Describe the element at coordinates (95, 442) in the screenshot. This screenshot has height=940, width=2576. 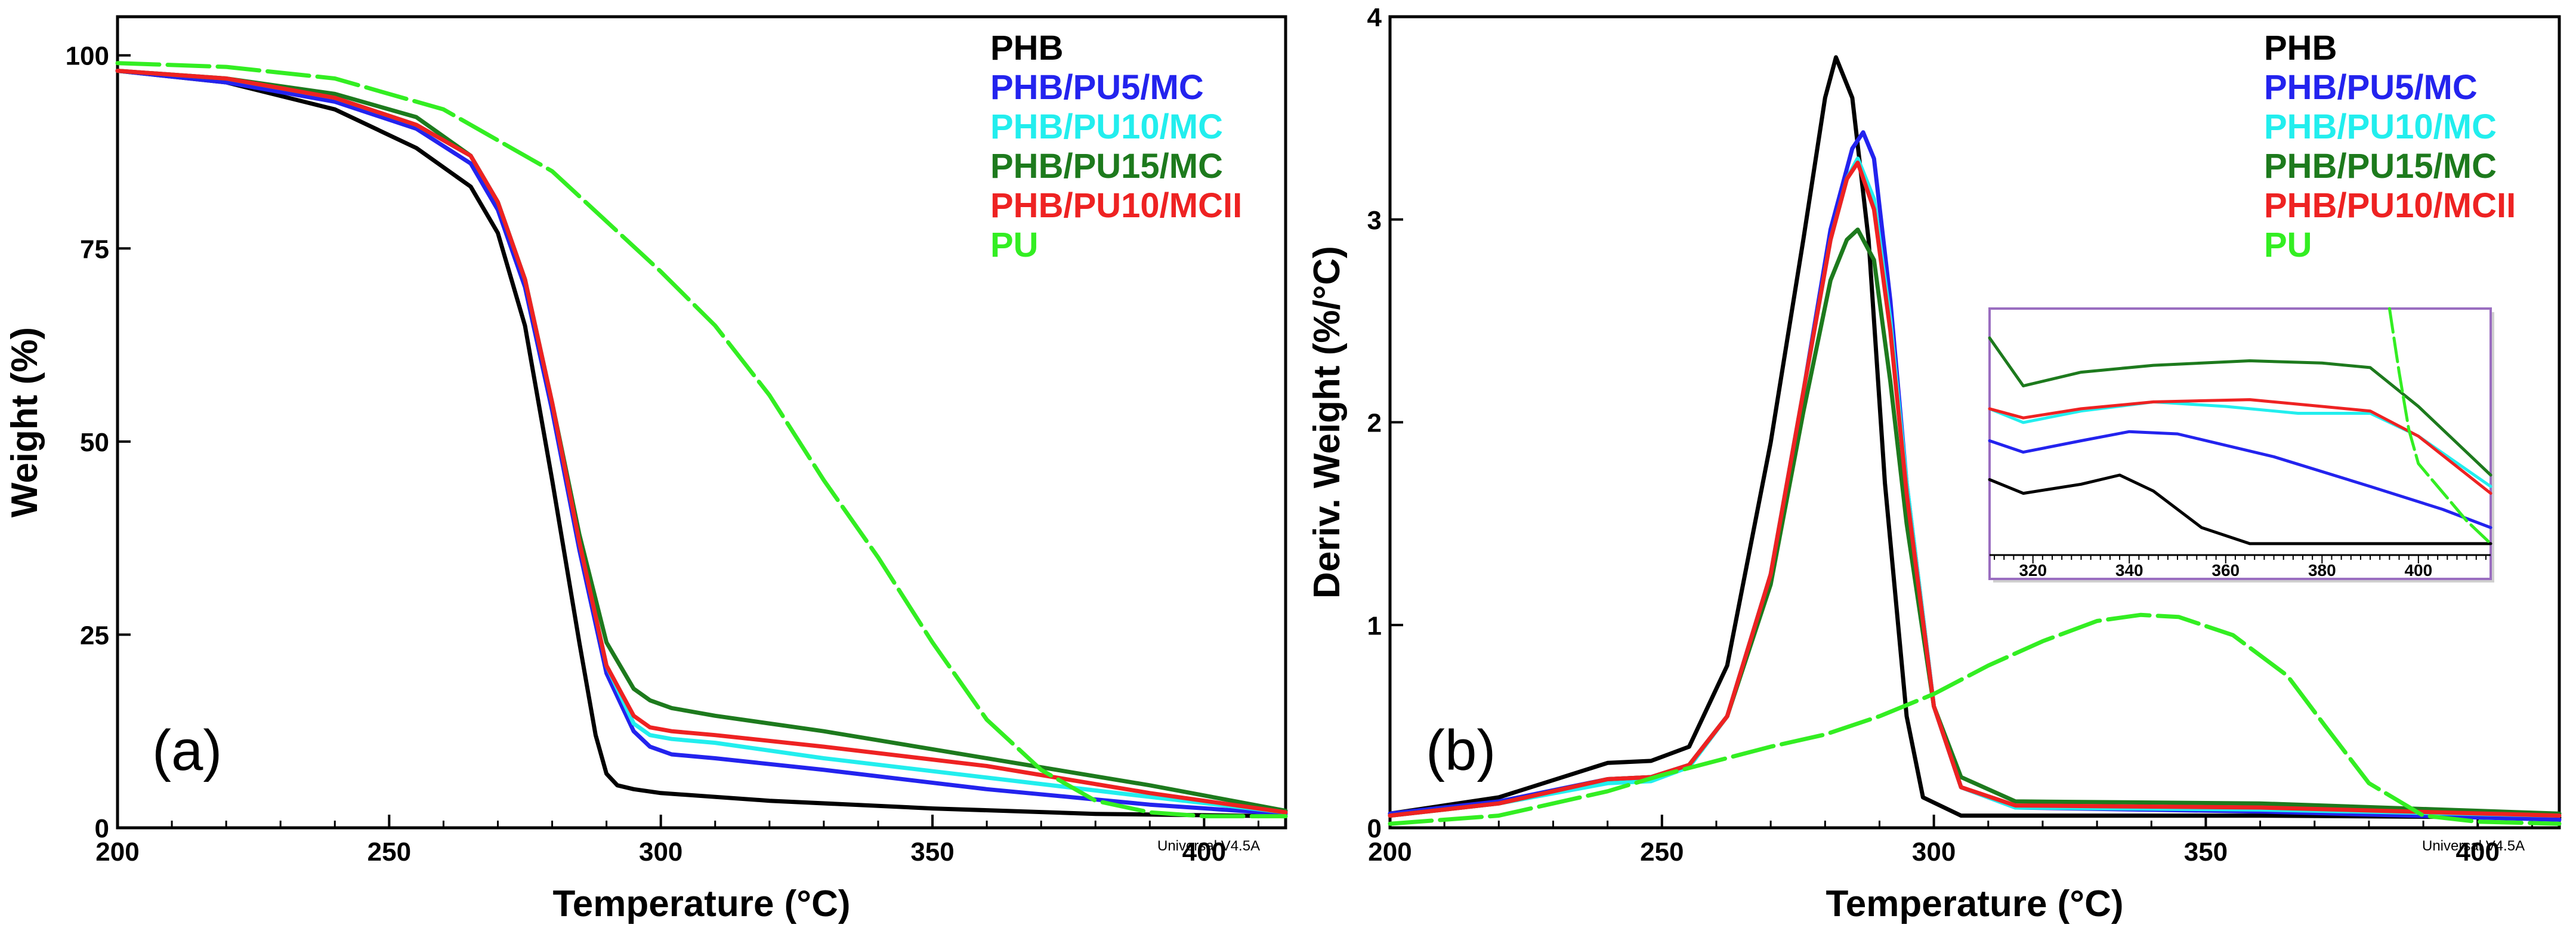
I see `y-tick-label: 50` at that location.